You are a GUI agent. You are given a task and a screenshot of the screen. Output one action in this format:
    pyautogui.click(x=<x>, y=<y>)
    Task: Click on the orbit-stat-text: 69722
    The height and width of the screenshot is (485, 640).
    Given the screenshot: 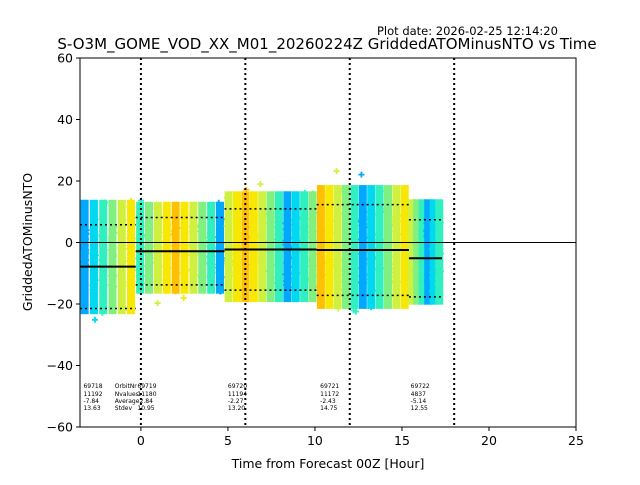 What is the action you would take?
    pyautogui.click(x=420, y=386)
    